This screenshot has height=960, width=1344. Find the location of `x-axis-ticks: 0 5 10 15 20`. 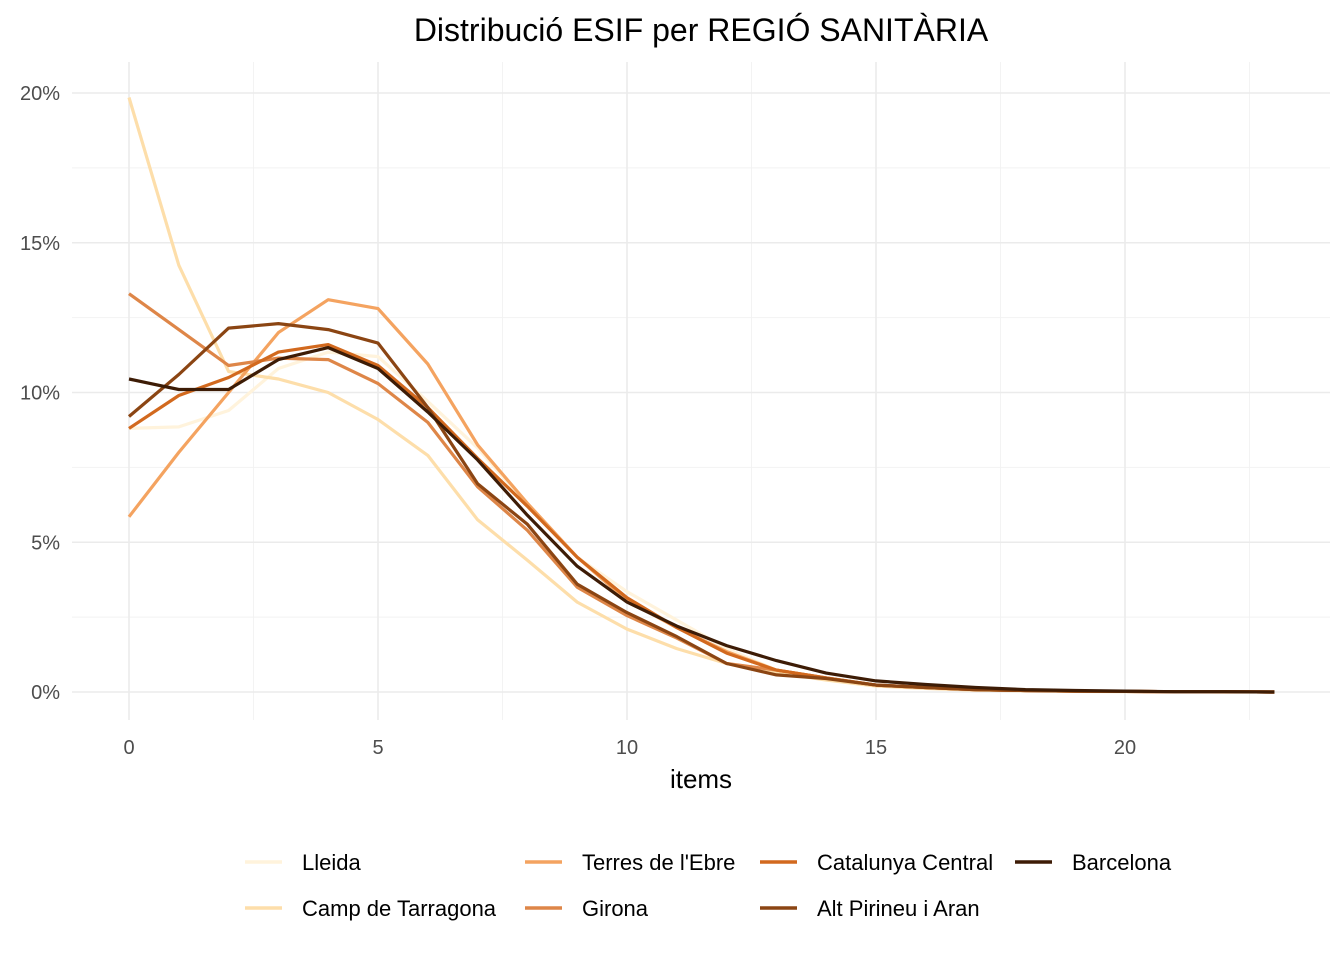

x-axis-ticks: 0 5 10 15 20 is located at coordinates (629, 748).